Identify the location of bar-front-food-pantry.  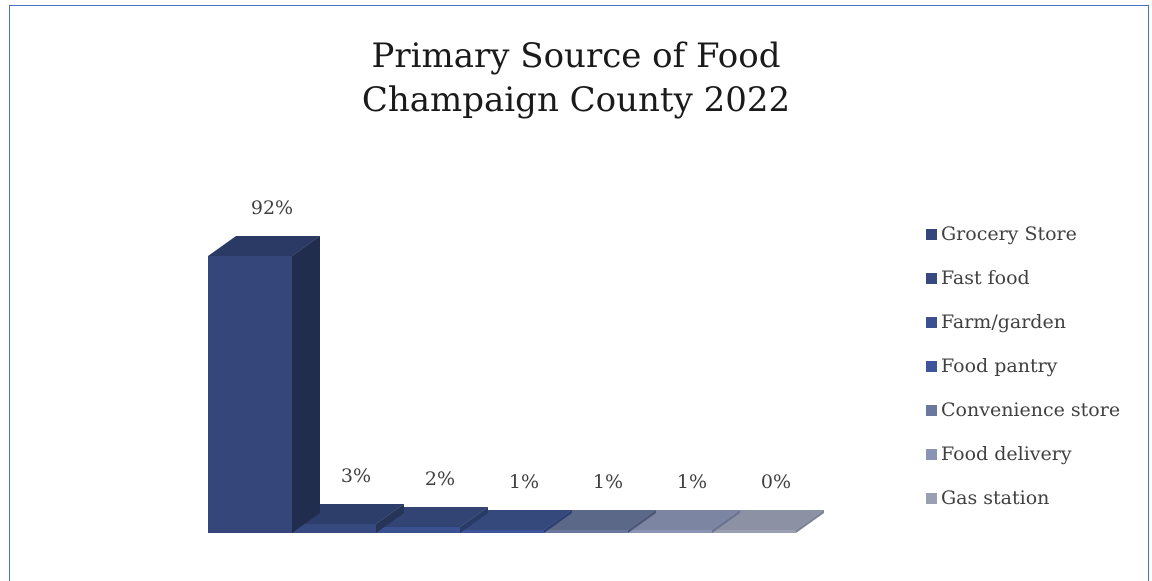
(502, 531).